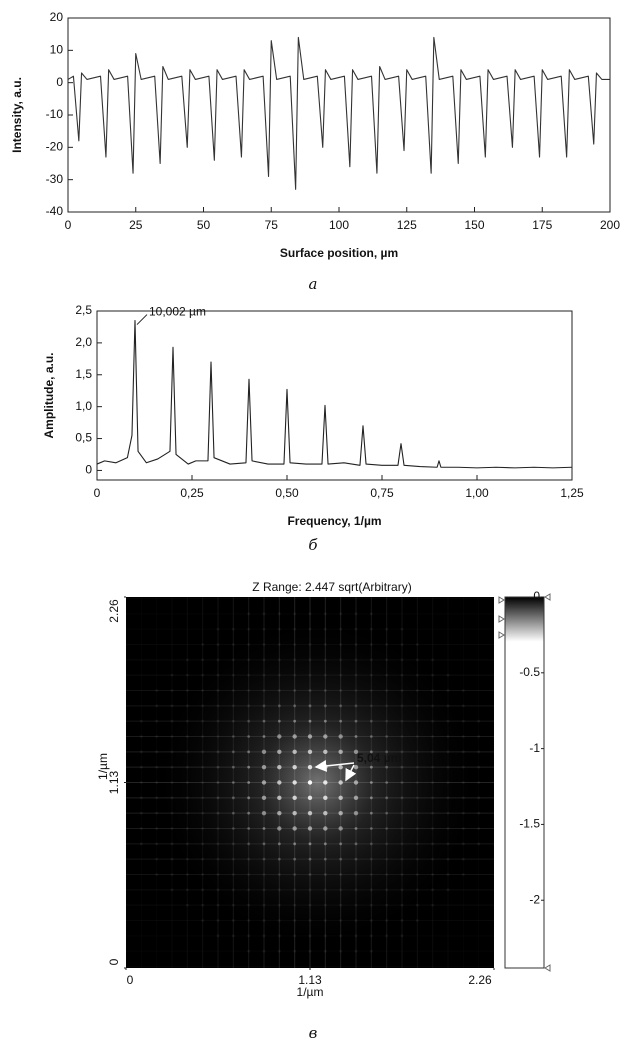  Describe the element at coordinates (313, 284) in the screenshot. I see `caption: а` at that location.